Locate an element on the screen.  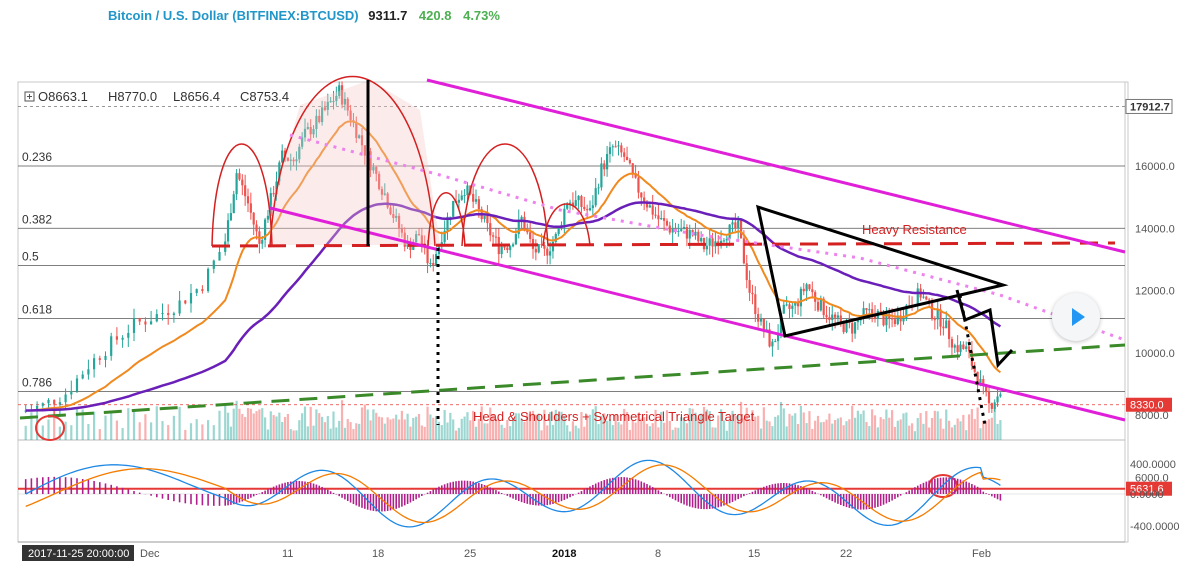
annotation-heavy-resistance: Heavy Resistance is located at coordinates (914, 229).